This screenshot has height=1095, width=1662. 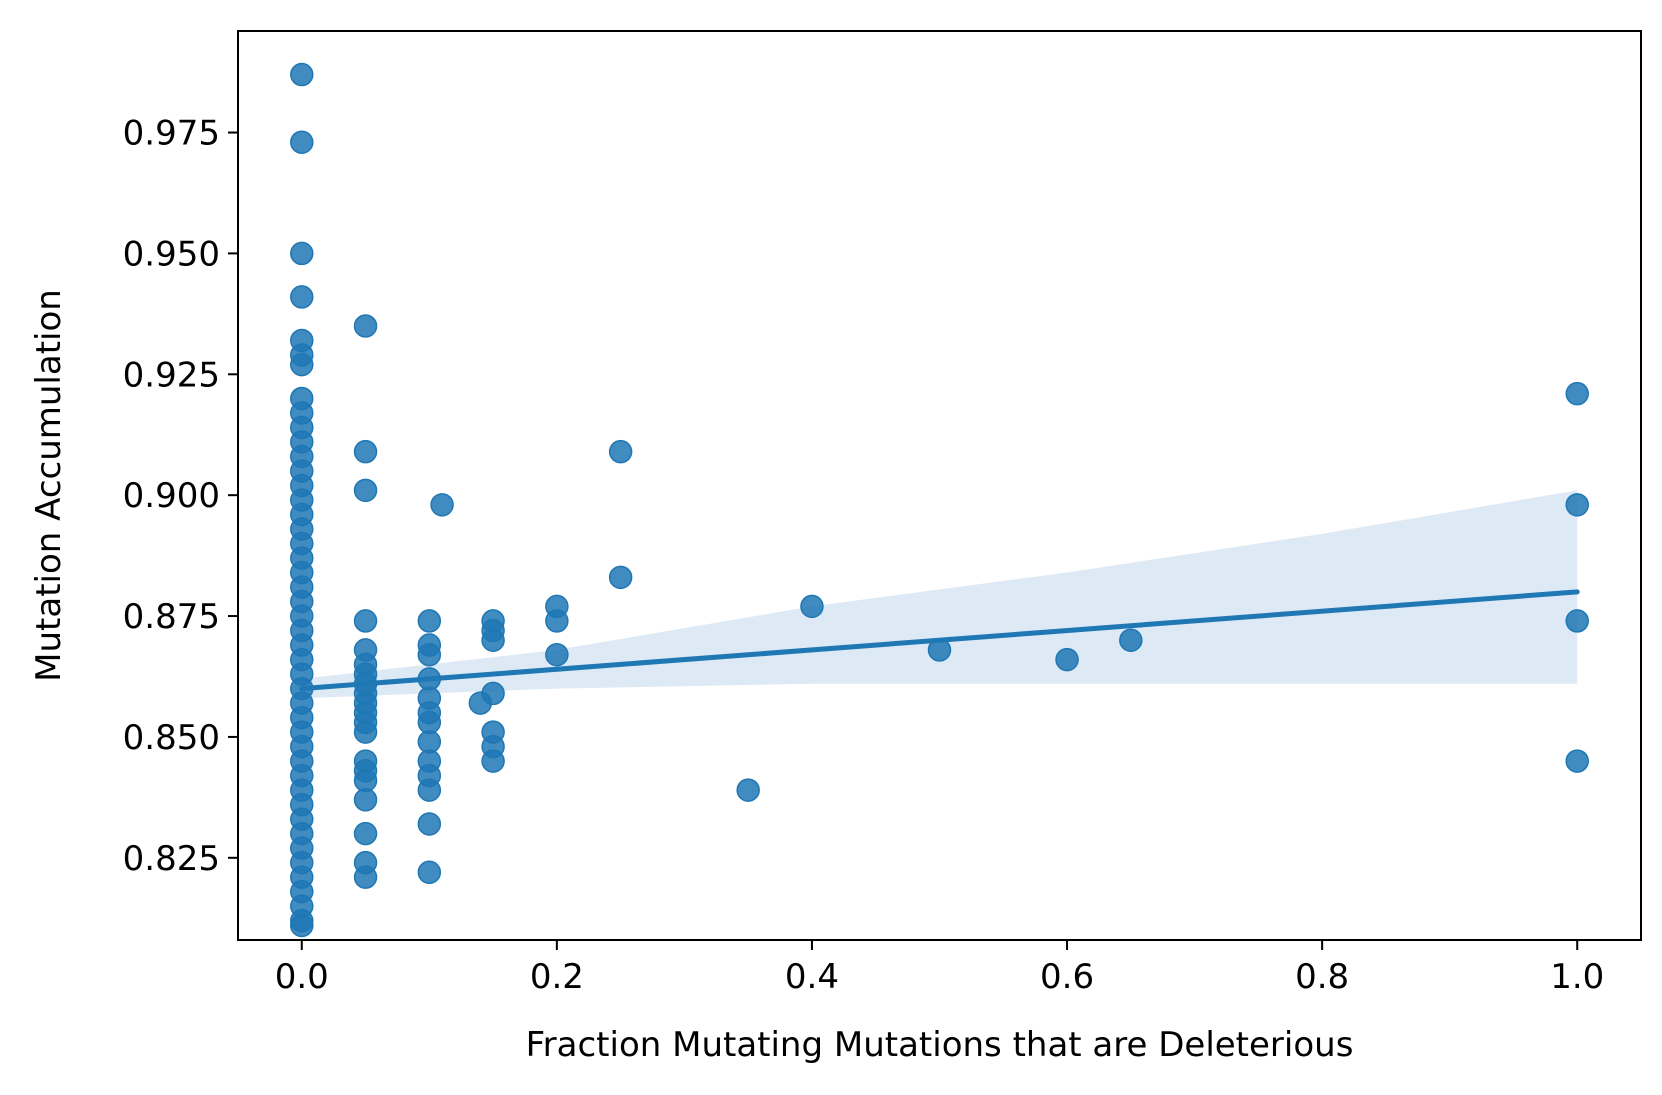 I want to click on confidence-band-layer, so click(x=939, y=594).